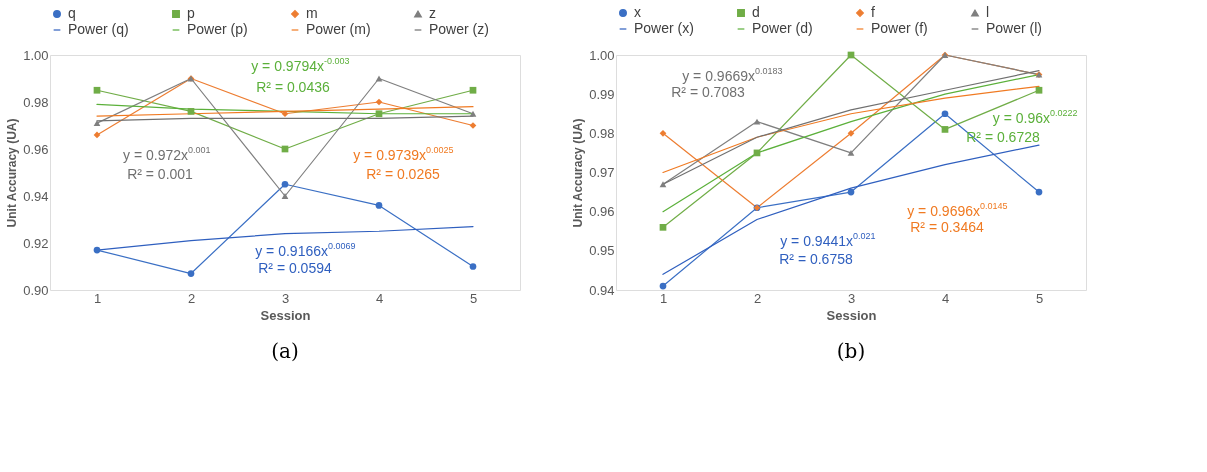 The image size is (1207, 472). Describe the element at coordinates (217, 29) in the screenshot. I see `legend-label: Power (p)` at that location.